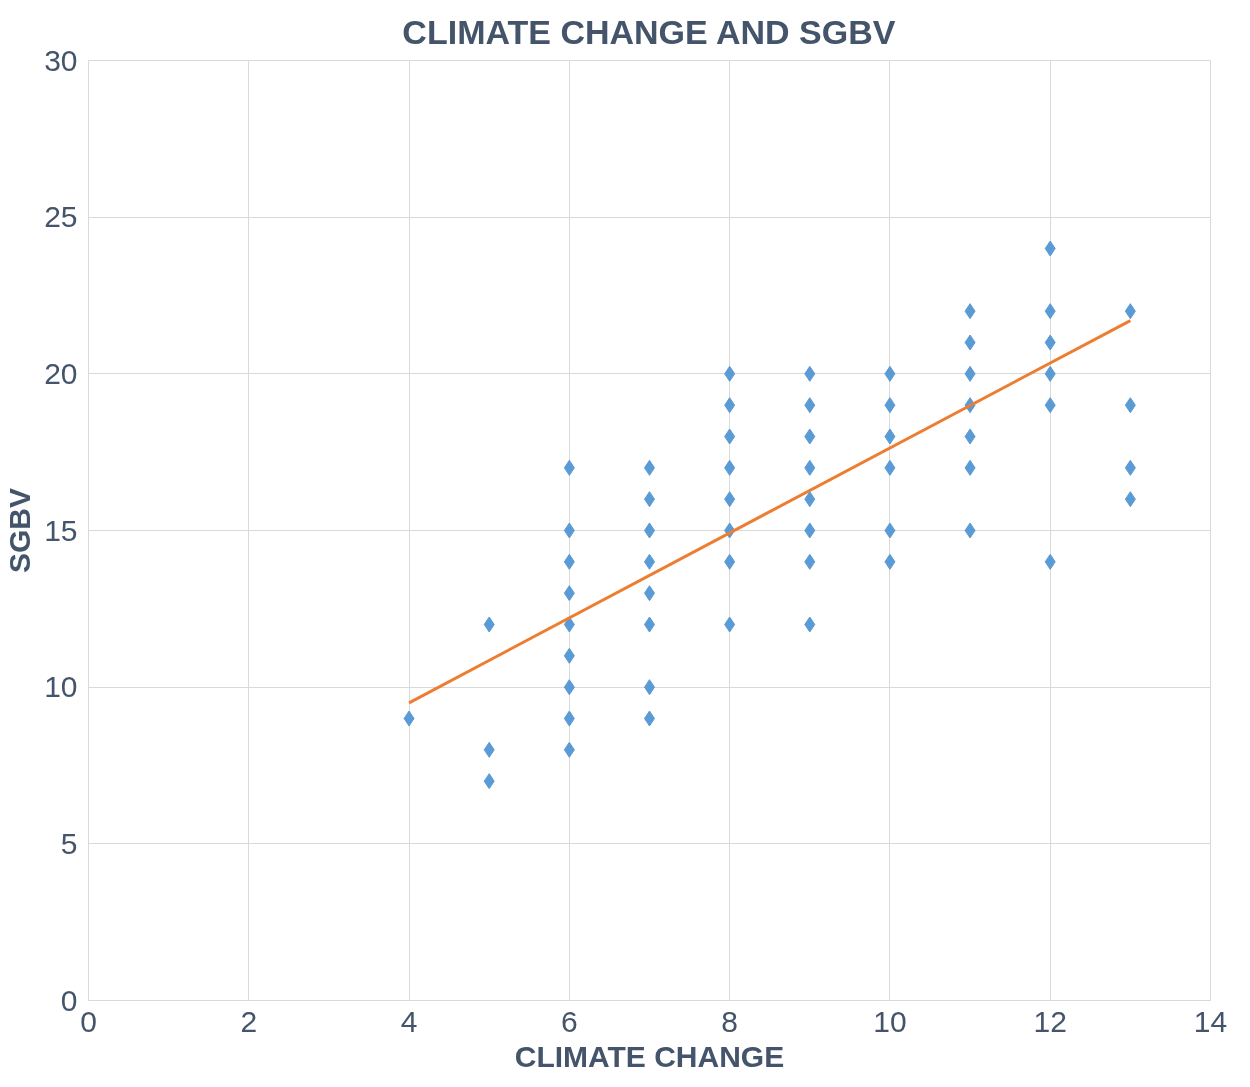 Image resolution: width=1250 pixels, height=1087 pixels. Describe the element at coordinates (61, 687) in the screenshot. I see `y-tick-label: 10` at that location.